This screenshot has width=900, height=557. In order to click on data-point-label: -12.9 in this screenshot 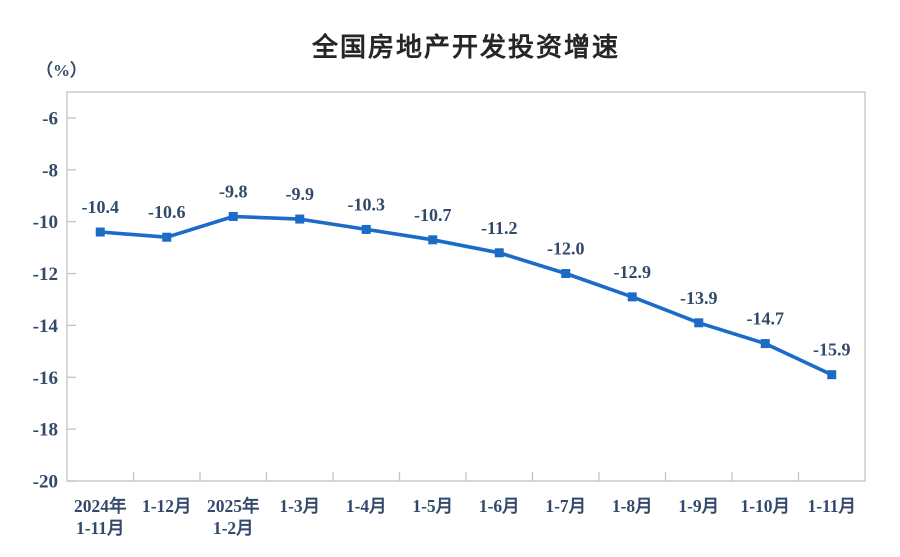, I will do `click(633, 272)`.